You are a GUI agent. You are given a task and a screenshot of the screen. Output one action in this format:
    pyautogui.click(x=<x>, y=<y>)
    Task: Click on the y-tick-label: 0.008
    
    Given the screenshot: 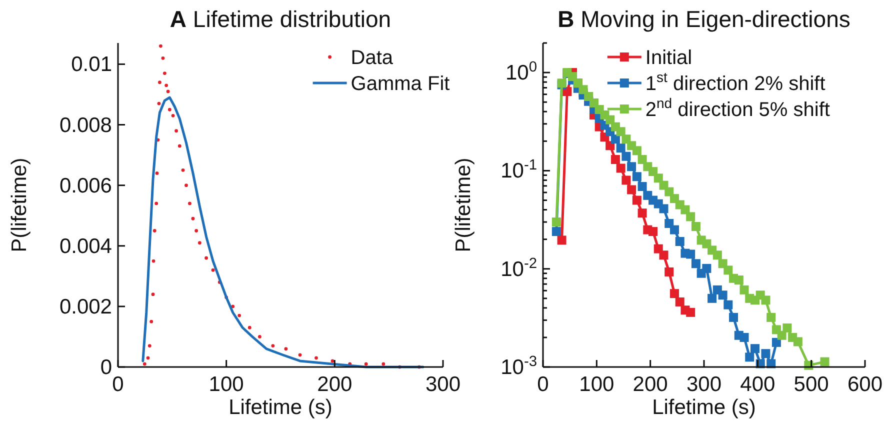 What is the action you would take?
    pyautogui.click(x=85, y=125)
    